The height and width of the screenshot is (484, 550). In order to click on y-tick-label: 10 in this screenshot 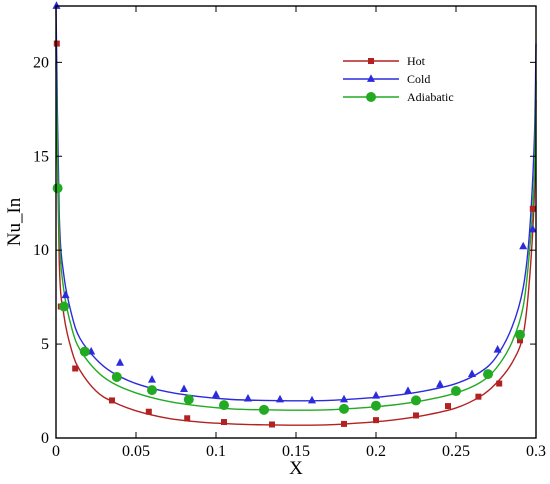, I will do `click(41, 250)`.